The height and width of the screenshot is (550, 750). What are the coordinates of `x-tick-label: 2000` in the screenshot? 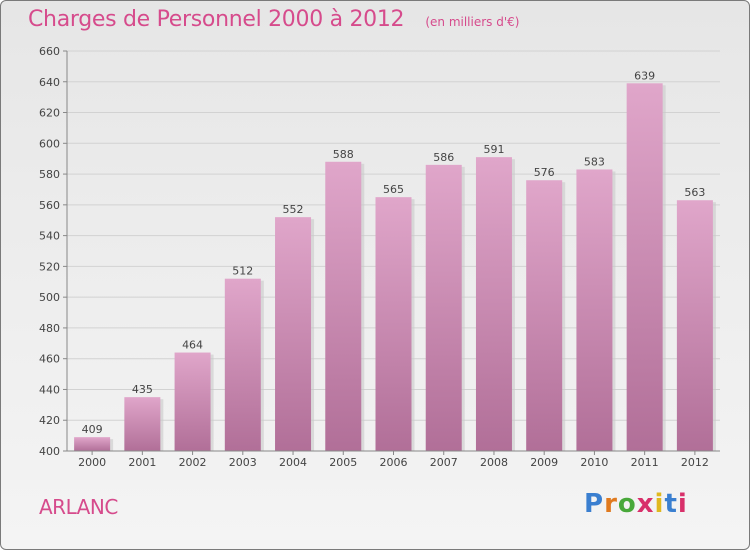 It's located at (92, 462).